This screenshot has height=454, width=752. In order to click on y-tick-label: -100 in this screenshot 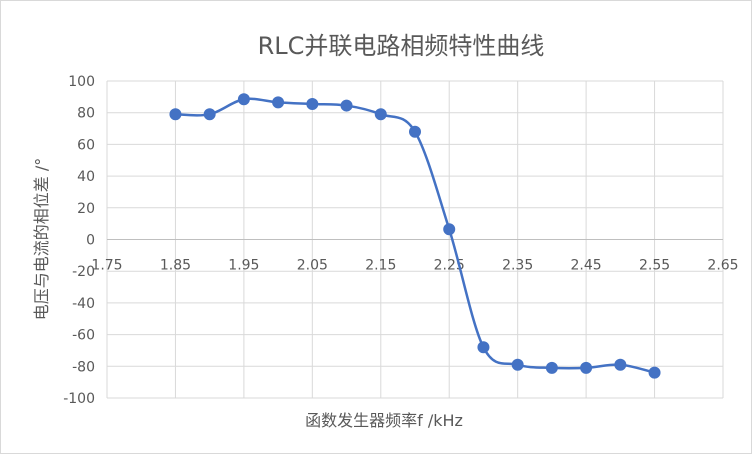, I will do `click(79, 399)`.